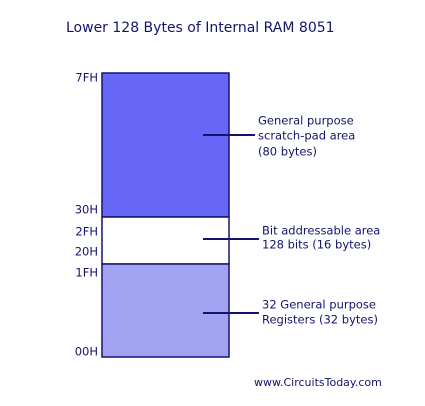 Image resolution: width=425 pixels, height=406 pixels. I want to click on bit-addressable-block, so click(165, 240).